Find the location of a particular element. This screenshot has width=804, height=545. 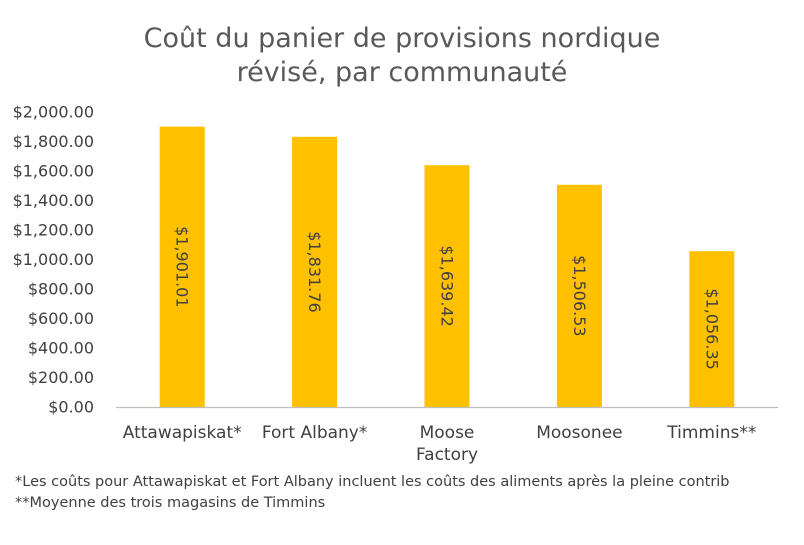

chart-title-line: révisé, par communauté is located at coordinates (402, 72).